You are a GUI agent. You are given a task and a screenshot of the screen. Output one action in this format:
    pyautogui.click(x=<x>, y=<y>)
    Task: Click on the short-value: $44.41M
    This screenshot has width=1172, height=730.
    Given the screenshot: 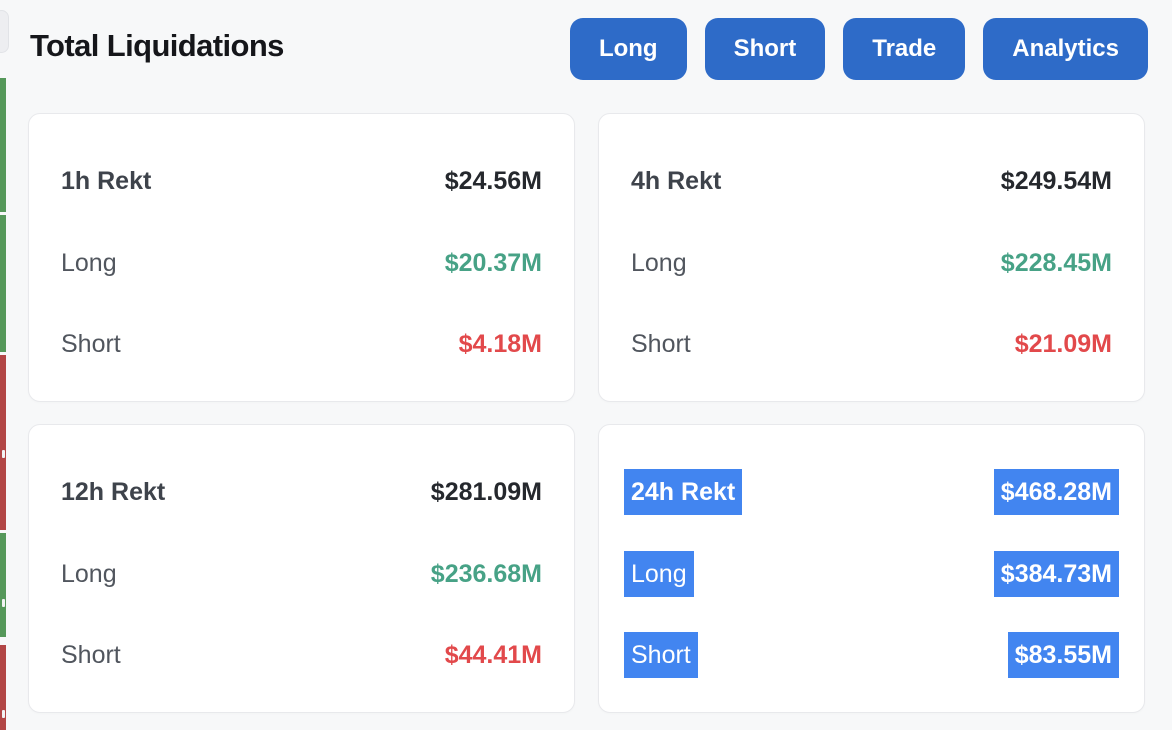 What is the action you would take?
    pyautogui.click(x=493, y=655)
    